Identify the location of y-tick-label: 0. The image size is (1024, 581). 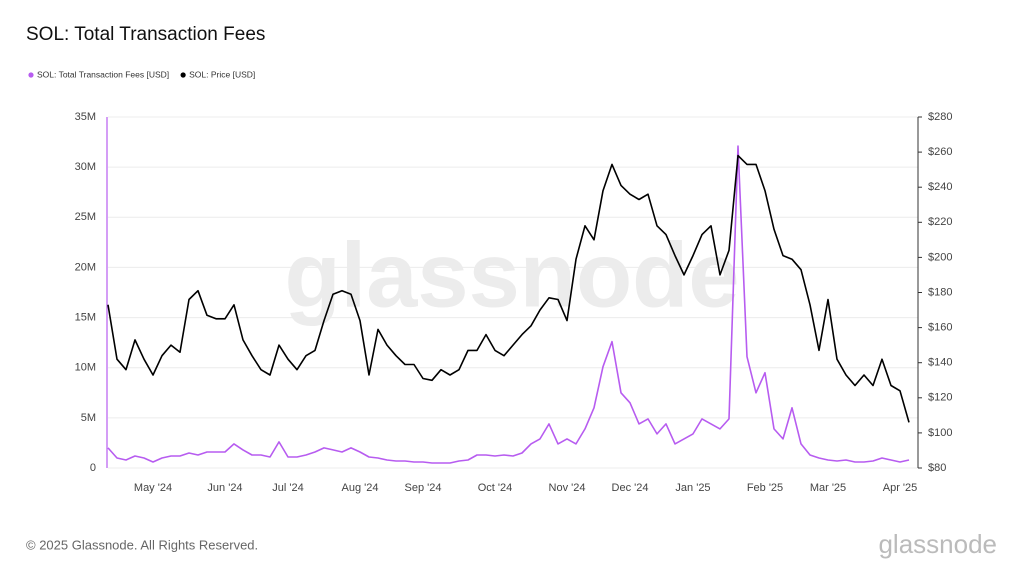
(93, 468).